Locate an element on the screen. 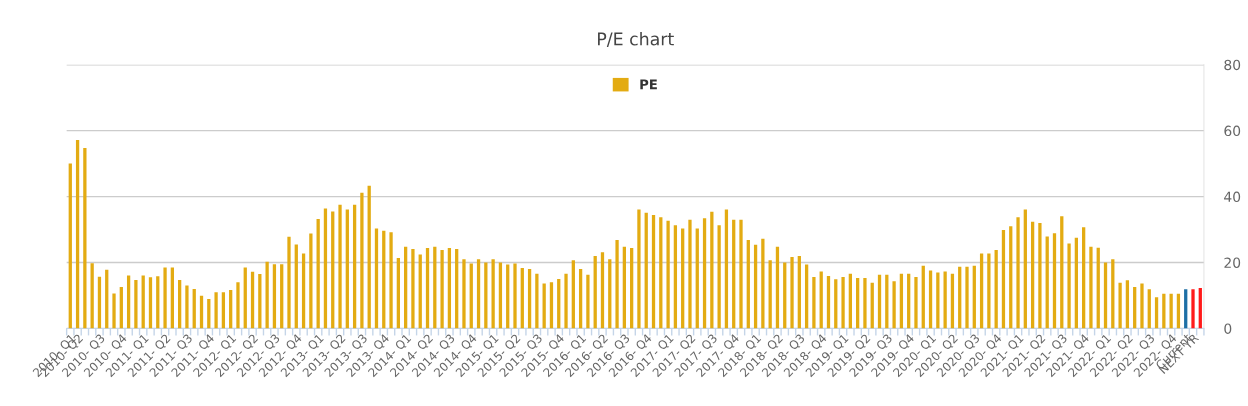 The height and width of the screenshot is (406, 1248). y-tick-label: 80 is located at coordinates (1232, 65).